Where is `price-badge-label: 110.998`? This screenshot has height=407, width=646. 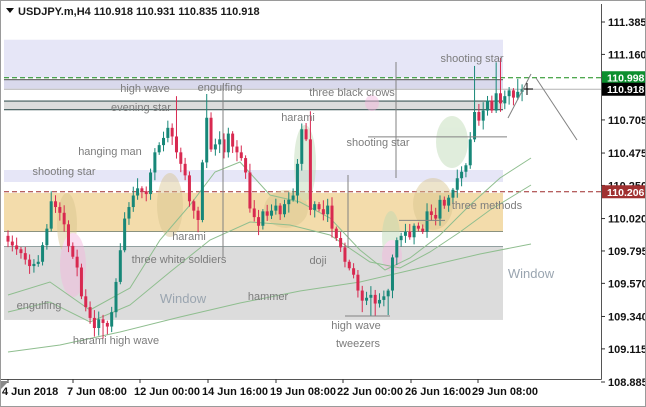
price-badge-label: 110.998 is located at coordinates (626, 79).